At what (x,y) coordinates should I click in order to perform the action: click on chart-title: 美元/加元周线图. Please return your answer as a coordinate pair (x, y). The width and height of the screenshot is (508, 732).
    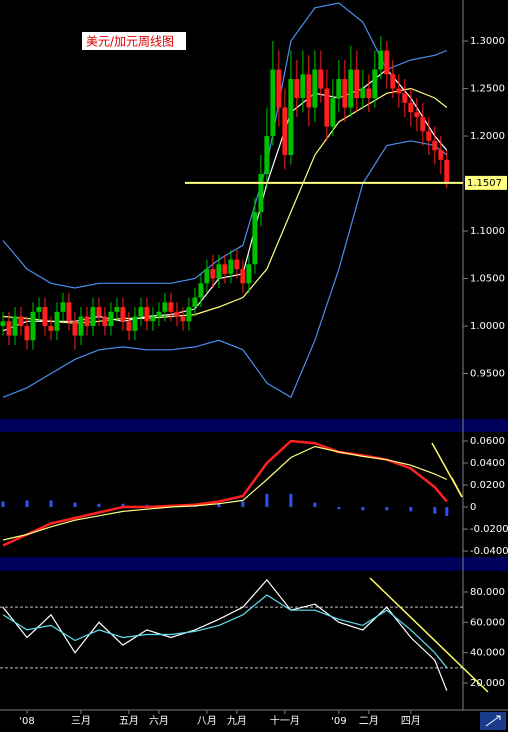
    Looking at the image, I should click on (130, 42).